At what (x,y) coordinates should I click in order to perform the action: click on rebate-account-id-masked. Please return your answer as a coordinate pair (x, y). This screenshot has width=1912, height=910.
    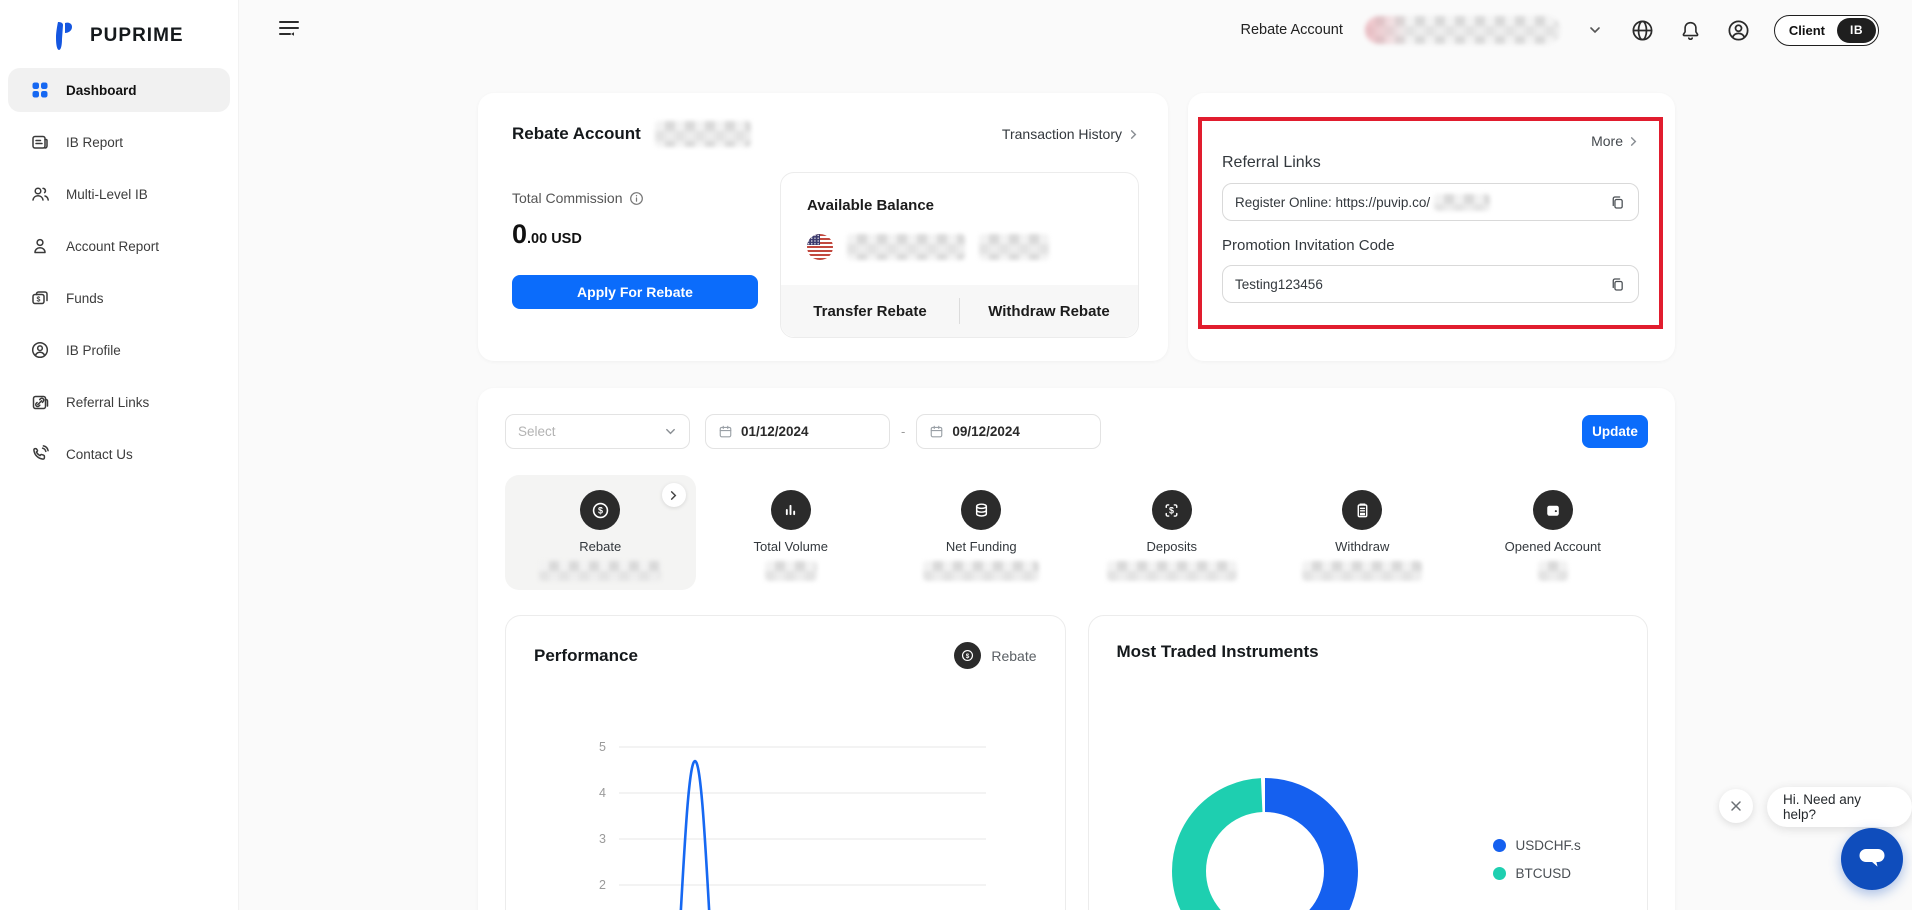
    Looking at the image, I should click on (702, 134).